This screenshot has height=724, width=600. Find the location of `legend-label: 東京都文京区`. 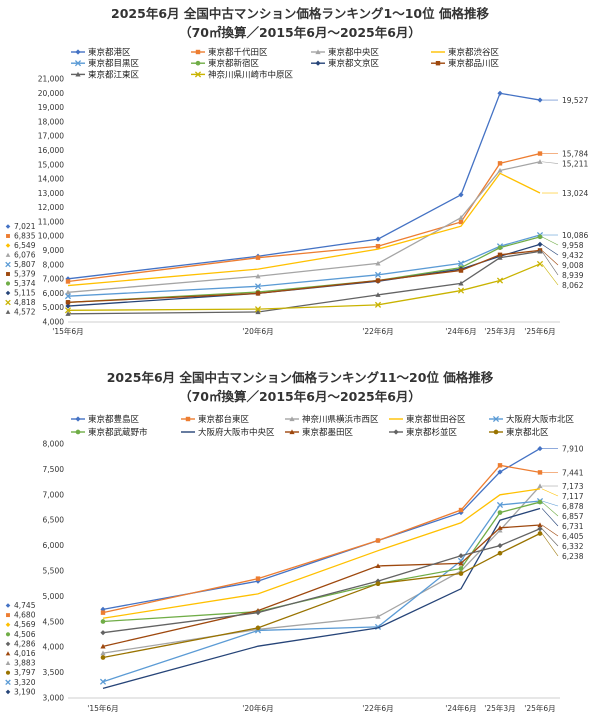

legend-label: 東京都文京区 is located at coordinates (354, 63).